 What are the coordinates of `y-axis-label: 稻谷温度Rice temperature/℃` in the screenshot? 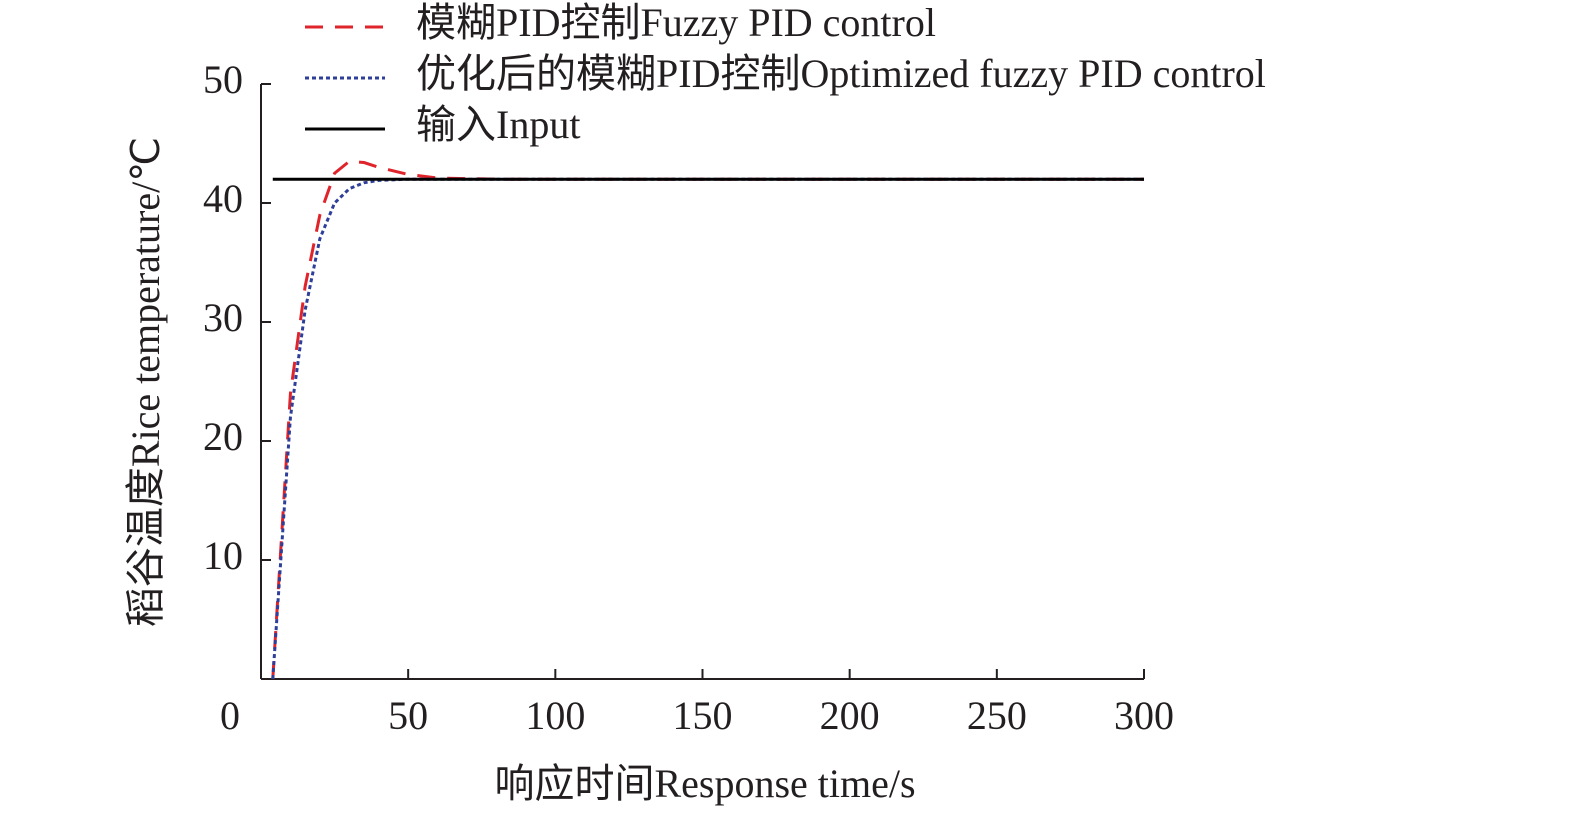 It's located at (145, 382).